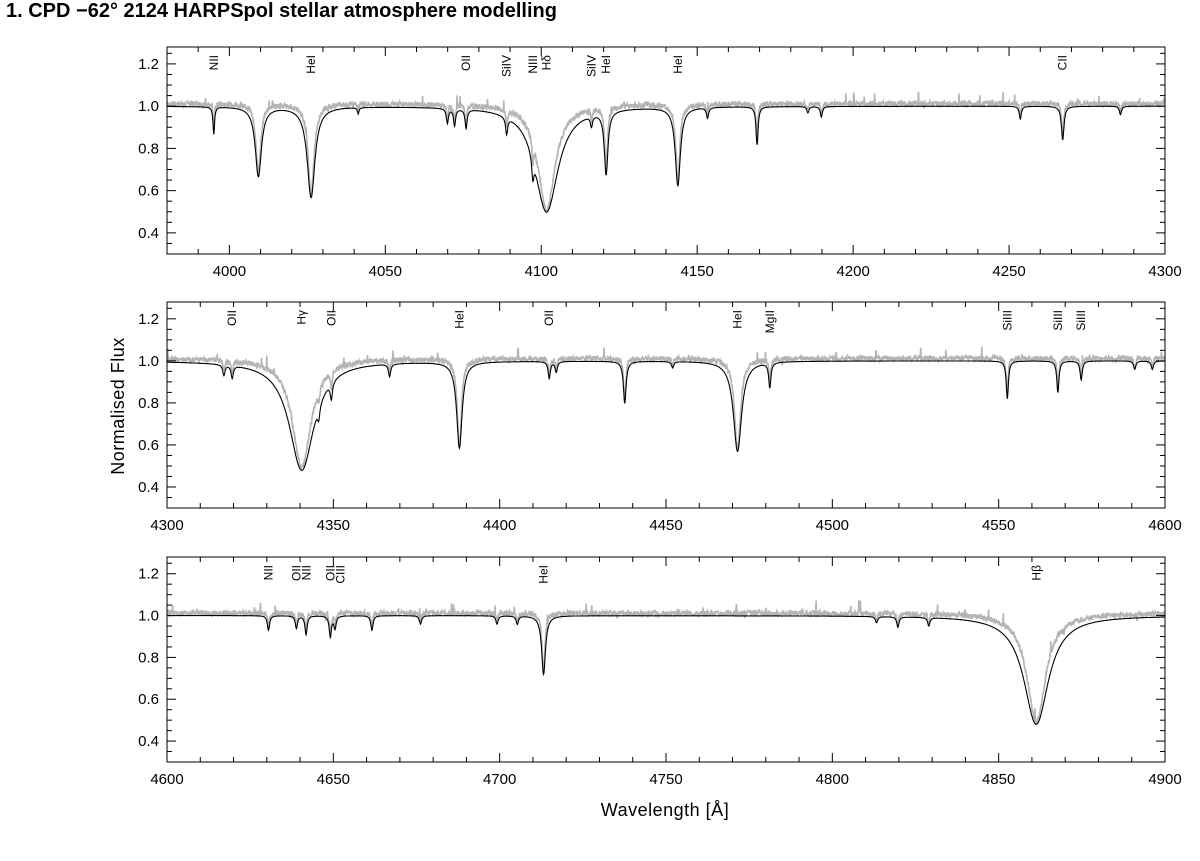 Image resolution: width=1200 pixels, height=861 pixels. I want to click on x-tick-label: 4150, so click(697, 271).